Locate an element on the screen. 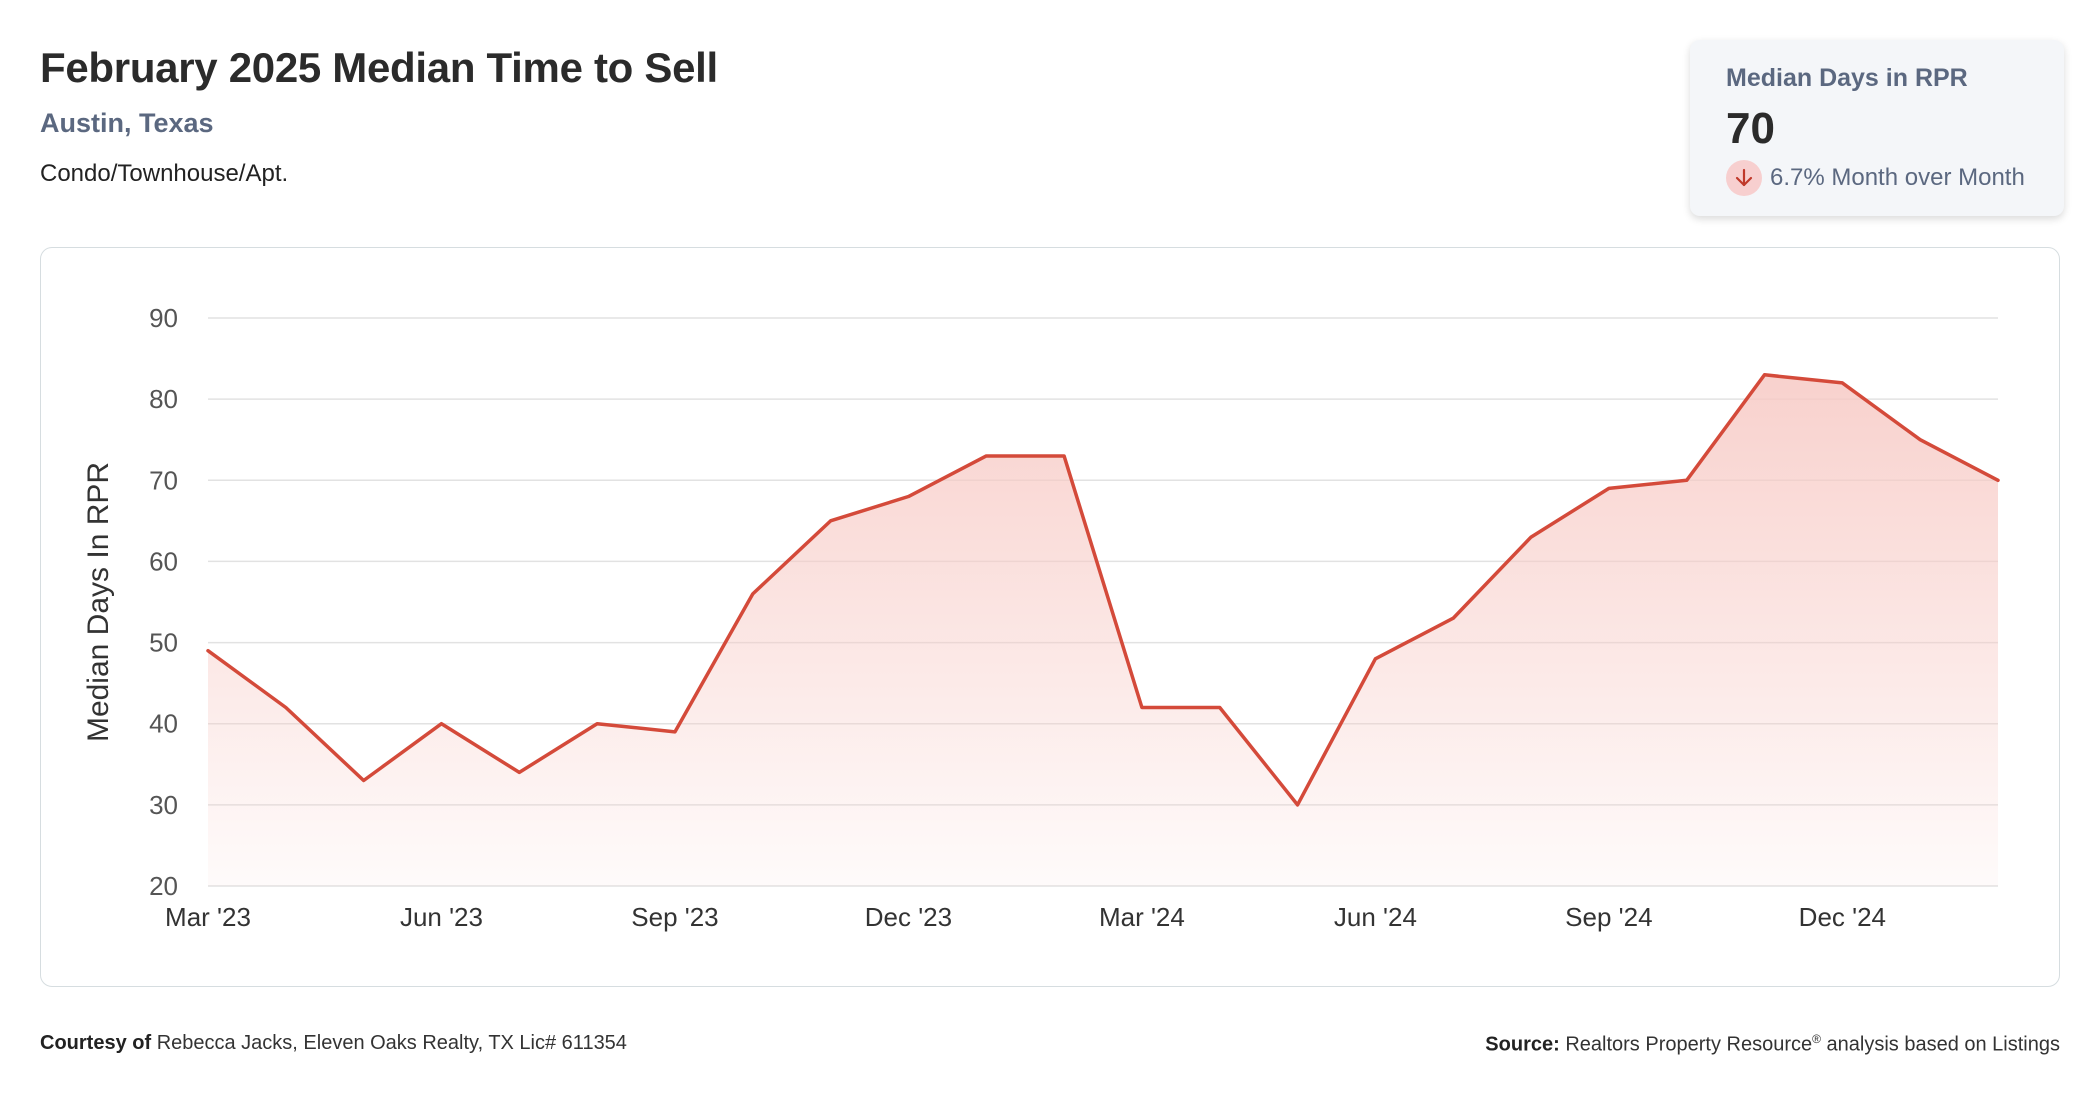 The width and height of the screenshot is (2096, 1100). y-tick-label: 30 is located at coordinates (163, 805).